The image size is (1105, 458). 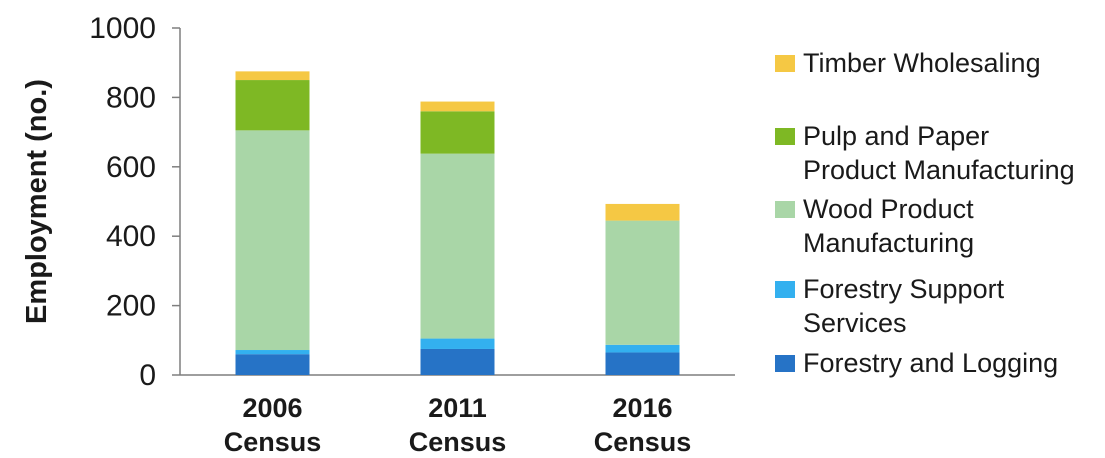 What do you see at coordinates (896, 136) in the screenshot?
I see `legend-label-line: Pulp and Paper` at bounding box center [896, 136].